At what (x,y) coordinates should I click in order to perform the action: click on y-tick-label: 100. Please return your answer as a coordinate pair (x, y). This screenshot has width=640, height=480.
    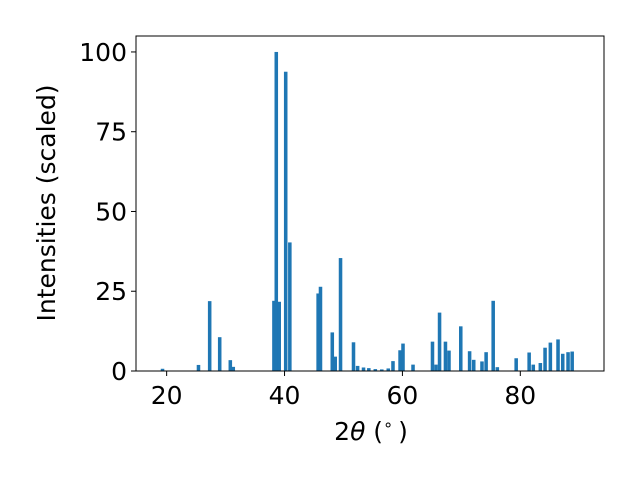
    Looking at the image, I should click on (103, 52).